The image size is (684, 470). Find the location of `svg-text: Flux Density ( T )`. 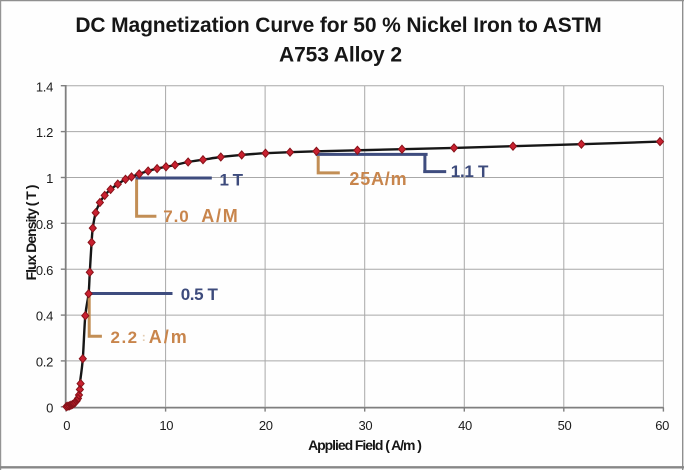

svg-text: Flux Density ( T ) is located at coordinates (31, 232).